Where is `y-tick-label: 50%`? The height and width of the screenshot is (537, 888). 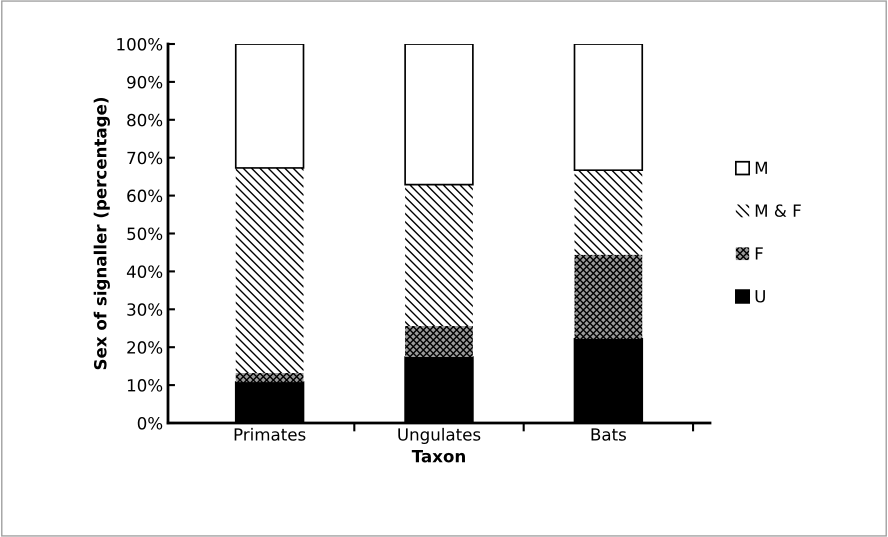 y-tick-label: 50% is located at coordinates (144, 233).